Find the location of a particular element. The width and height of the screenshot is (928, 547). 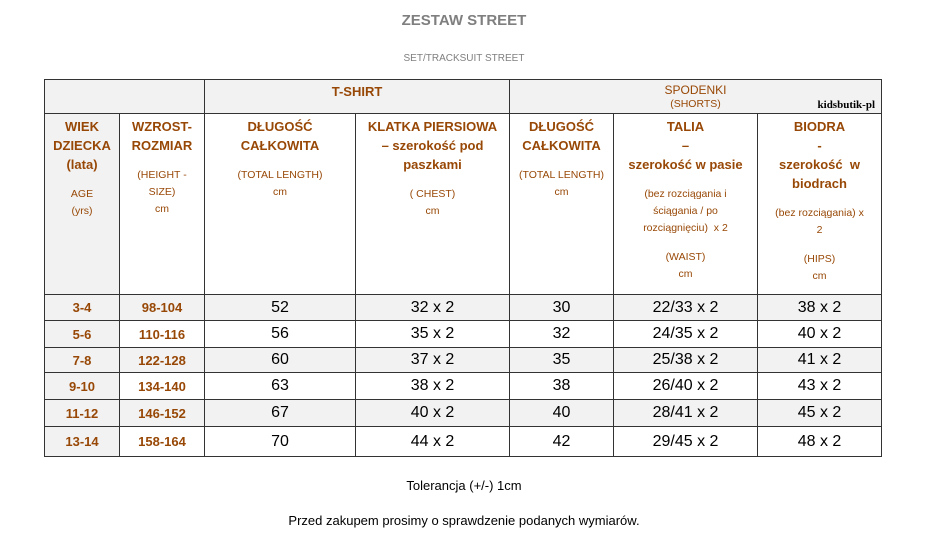

table-cell: 56 is located at coordinates (280, 334).